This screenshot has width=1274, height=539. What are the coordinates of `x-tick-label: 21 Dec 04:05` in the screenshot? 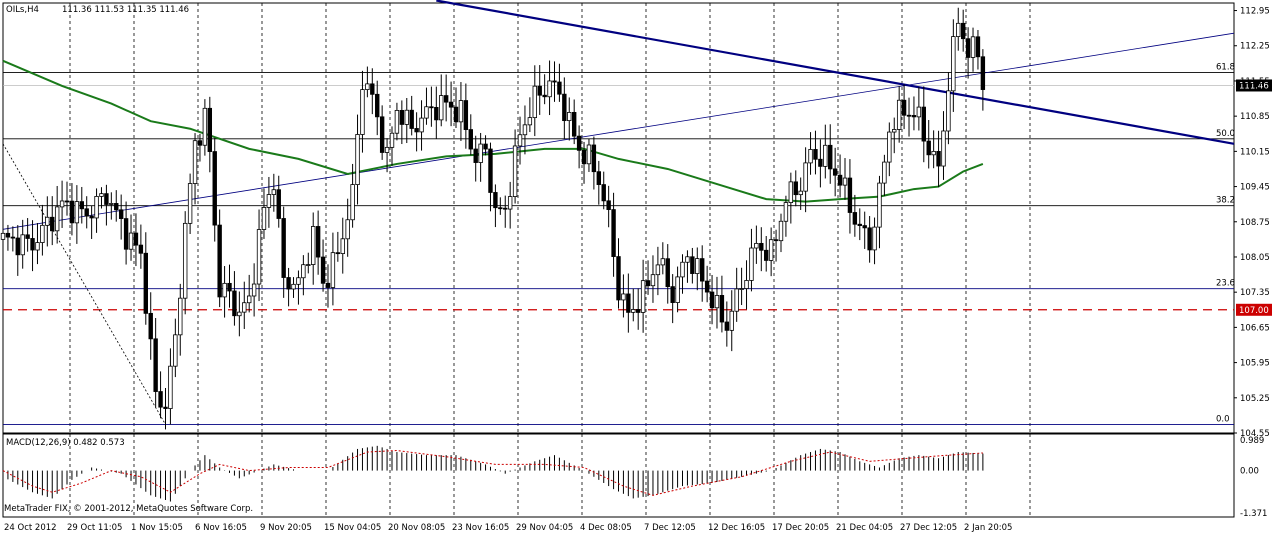 It's located at (864, 528).